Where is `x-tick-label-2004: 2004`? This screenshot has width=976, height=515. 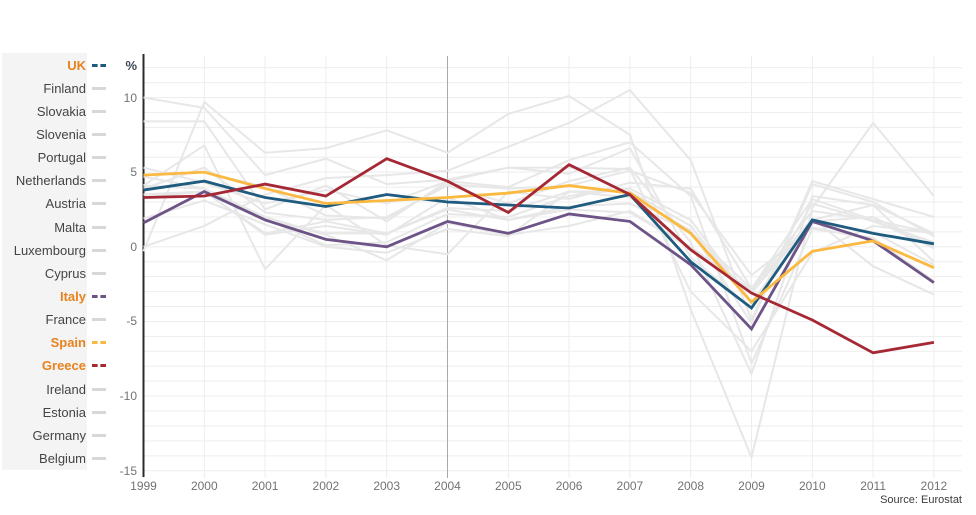 x-tick-label-2004: 2004 is located at coordinates (447, 486).